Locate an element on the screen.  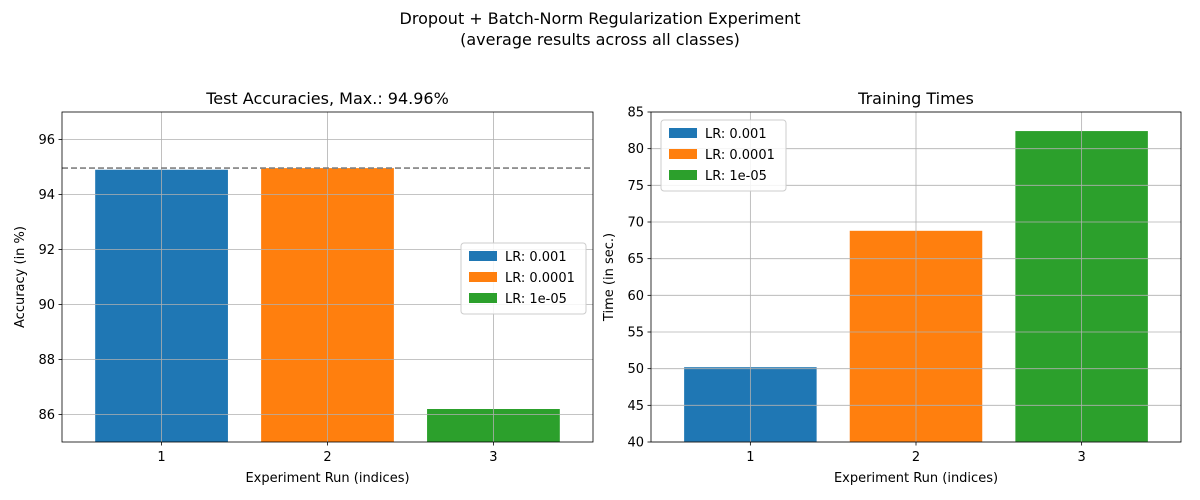
y-tick-label: 92 is located at coordinates (46, 250).